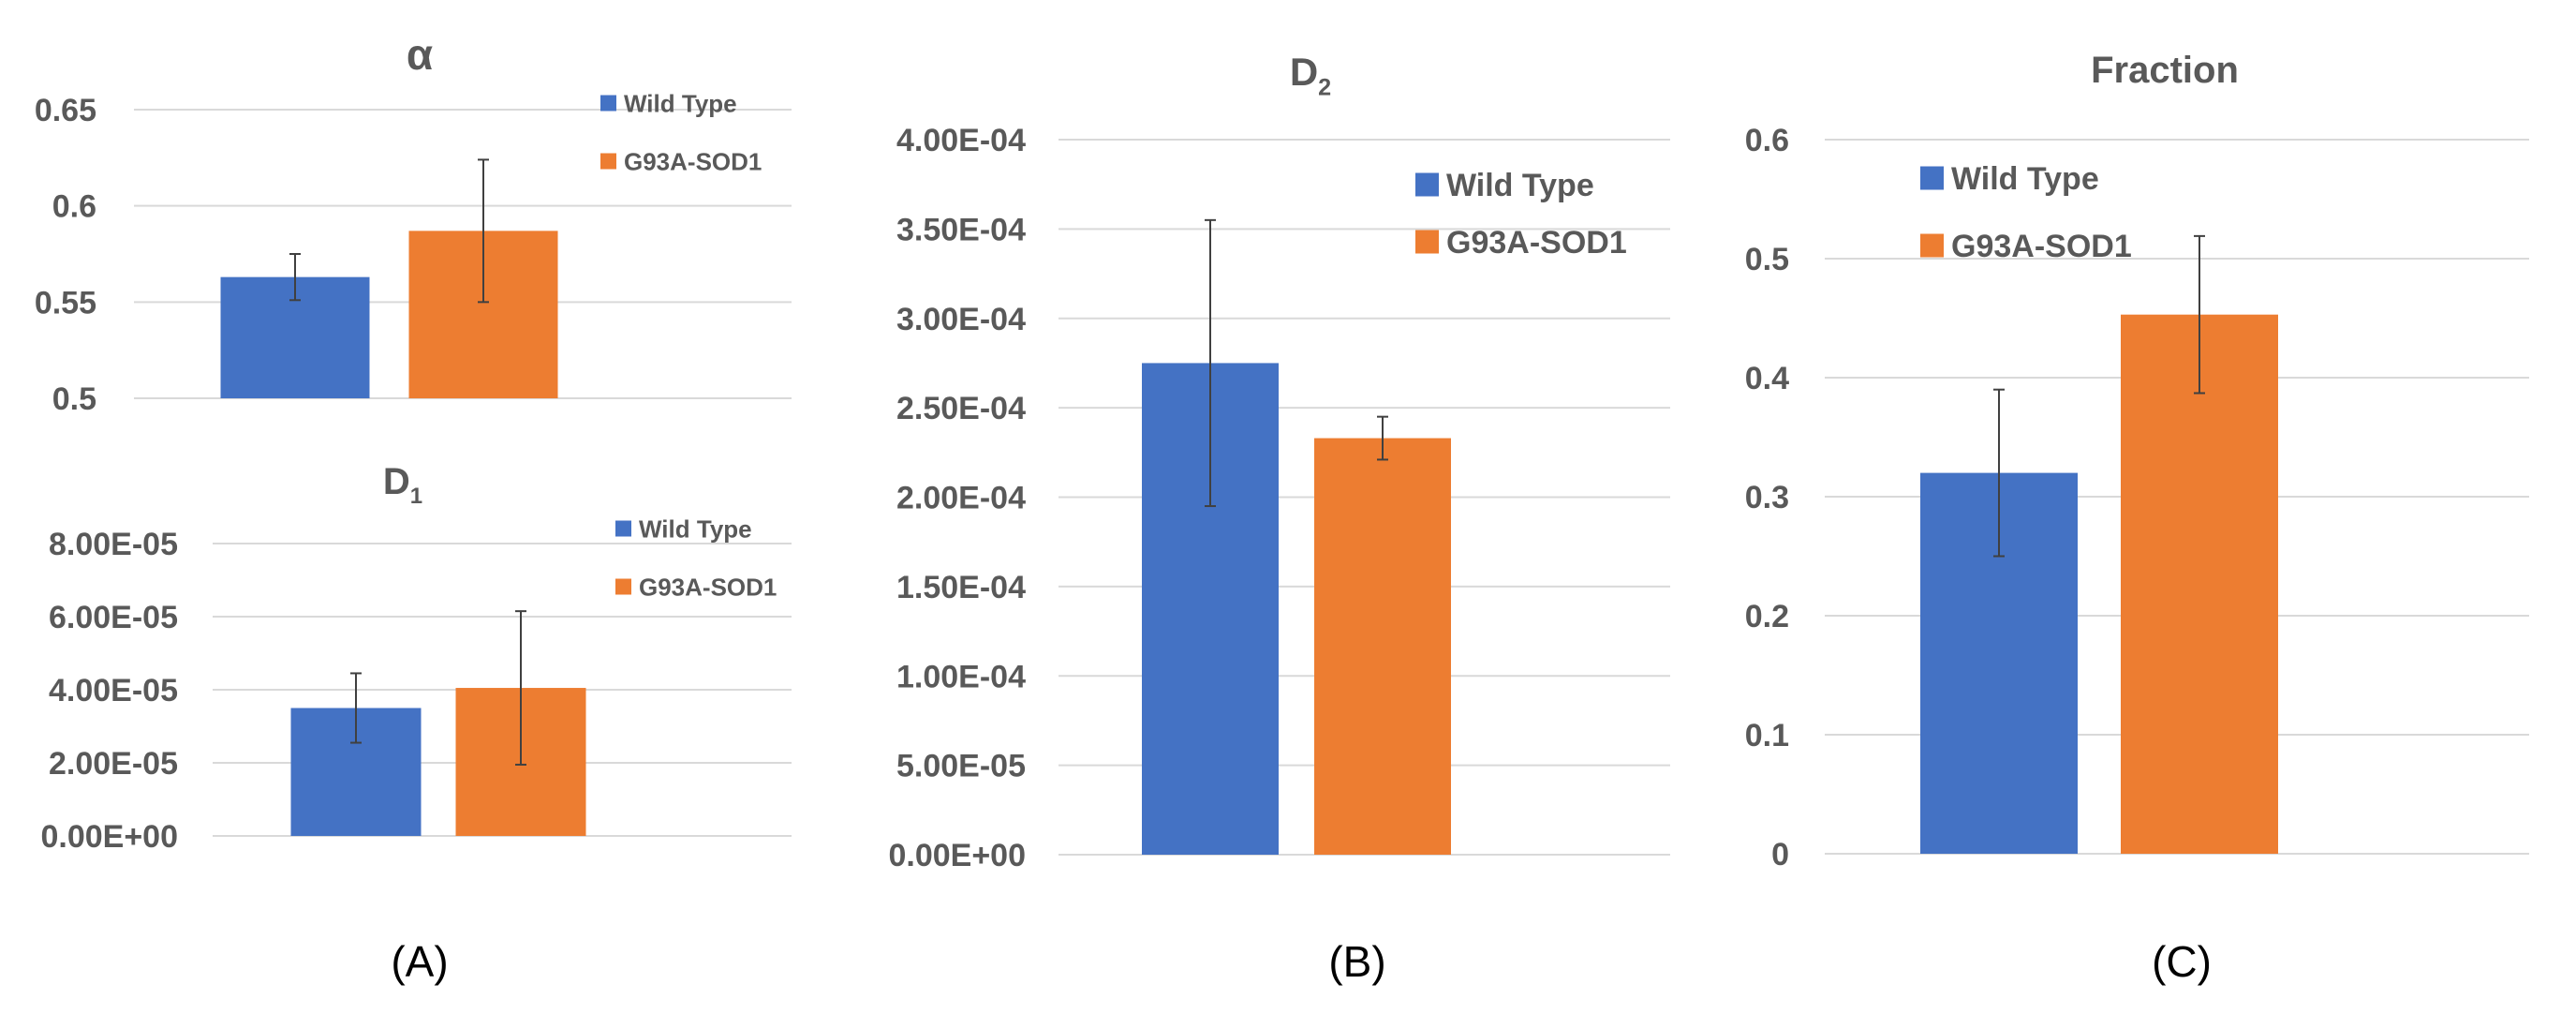 Image resolution: width=2576 pixels, height=1014 pixels. I want to click on panel-label-b: (B), so click(1356, 961).